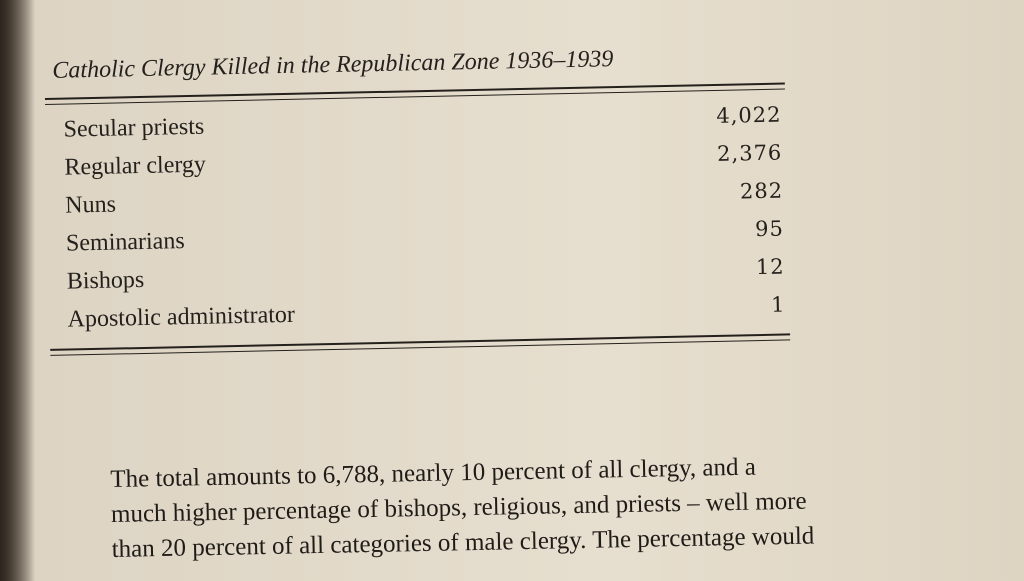 The image size is (1024, 581). Describe the element at coordinates (135, 166) in the screenshot. I see `row-label: Regular clergy` at that location.